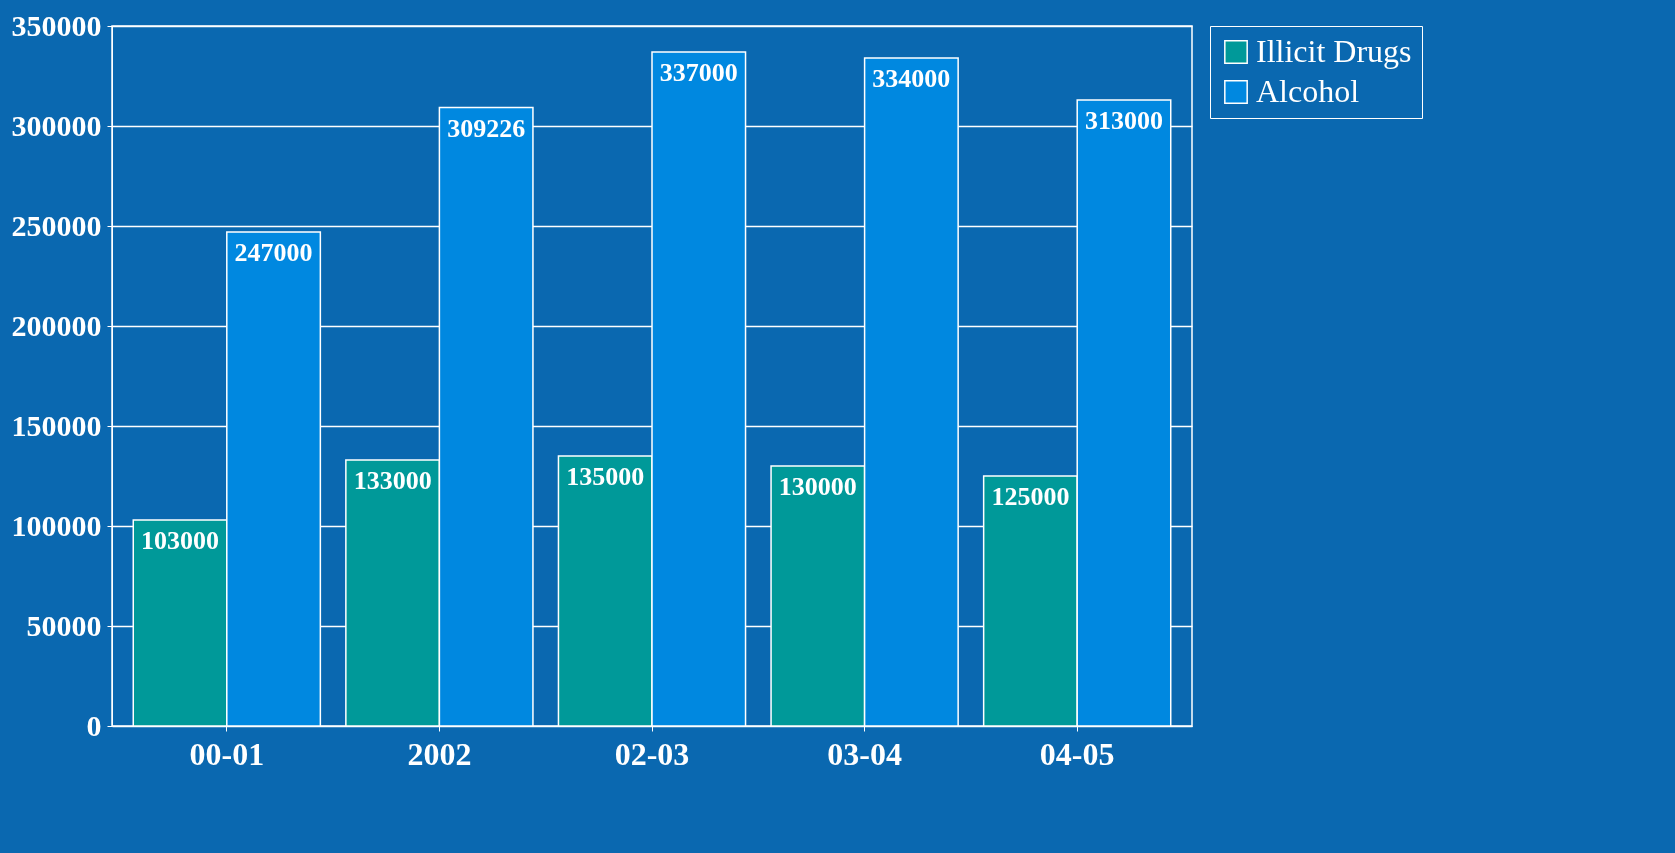 The width and height of the screenshot is (1675, 853). What do you see at coordinates (56, 425) in the screenshot?
I see `y-tick-label: 150000` at bounding box center [56, 425].